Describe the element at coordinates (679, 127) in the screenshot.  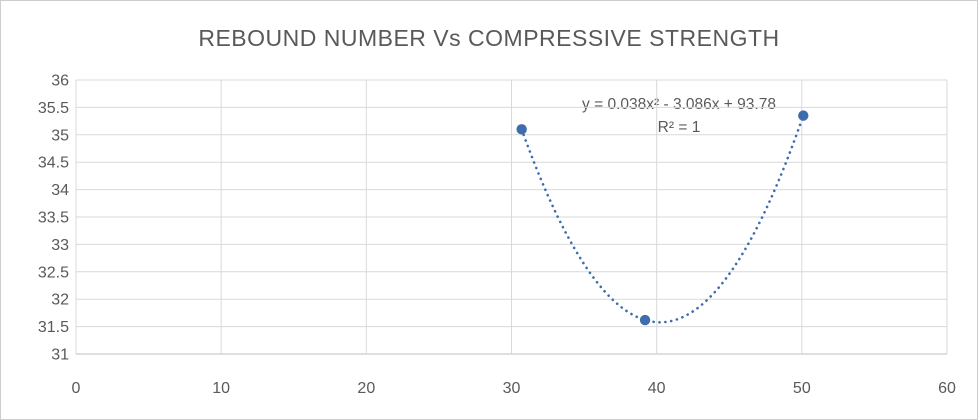
I see `trendline-r-squared: R² = 1` at that location.